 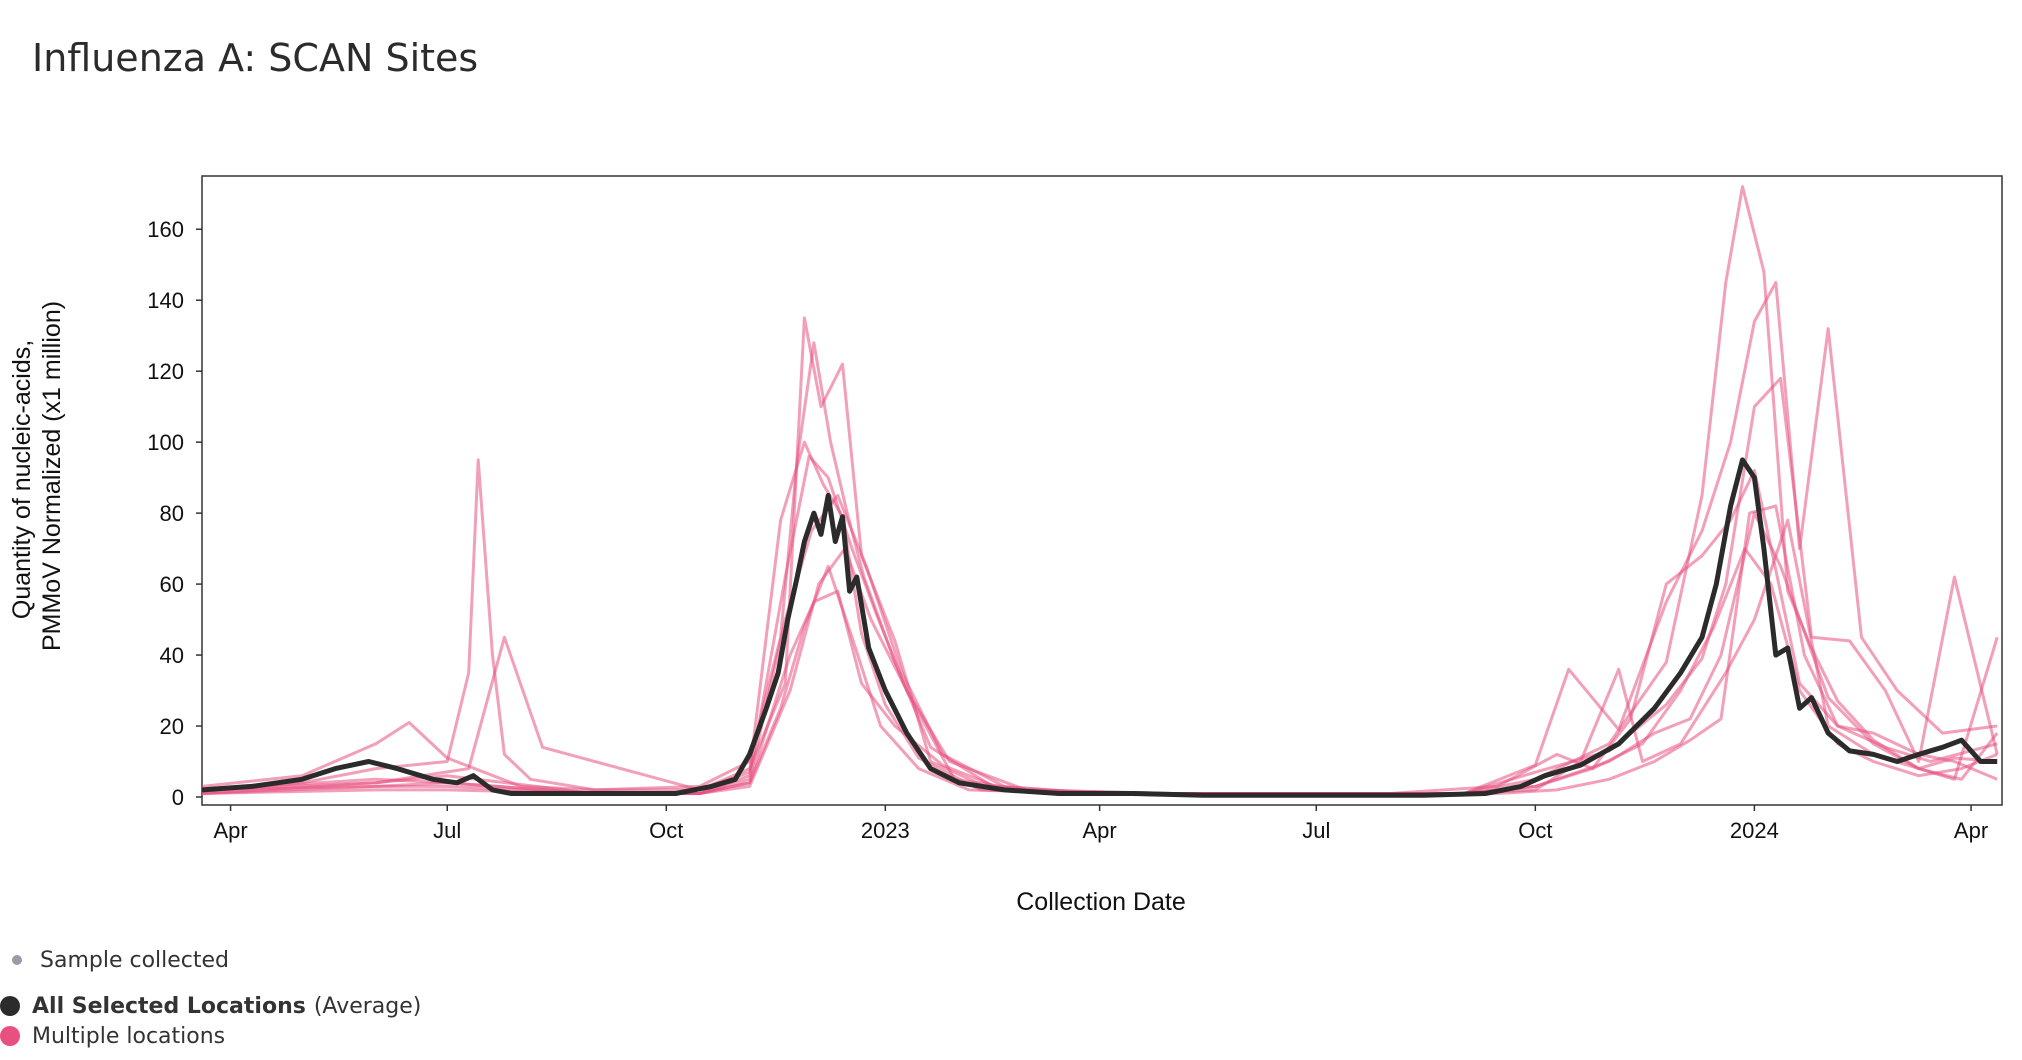 What do you see at coordinates (10, 1036) in the screenshot?
I see `locations-dot-icon` at bounding box center [10, 1036].